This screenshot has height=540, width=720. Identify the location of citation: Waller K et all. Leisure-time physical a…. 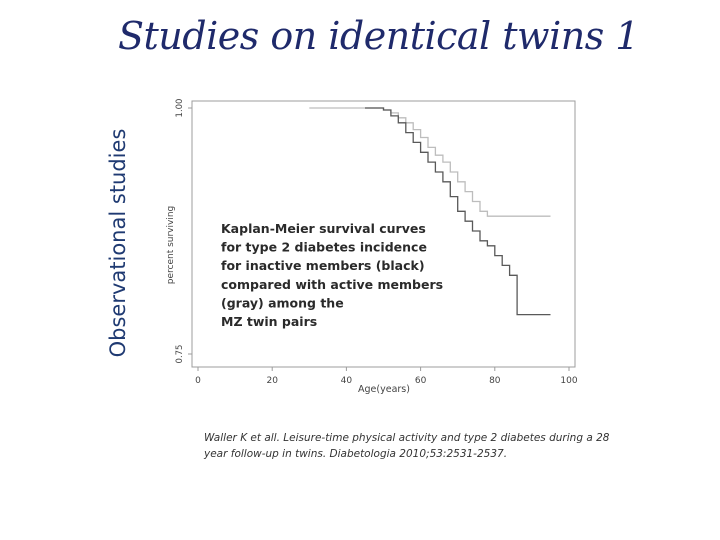
(407, 446).